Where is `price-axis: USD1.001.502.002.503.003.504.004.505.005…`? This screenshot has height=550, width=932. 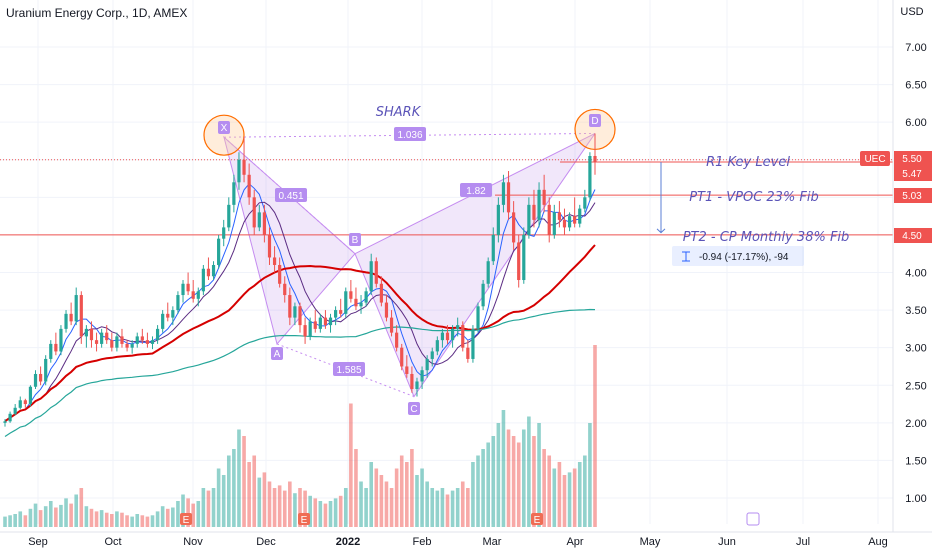 price-axis: USD1.001.502.002.503.003.504.004.505.005… is located at coordinates (896, 275).